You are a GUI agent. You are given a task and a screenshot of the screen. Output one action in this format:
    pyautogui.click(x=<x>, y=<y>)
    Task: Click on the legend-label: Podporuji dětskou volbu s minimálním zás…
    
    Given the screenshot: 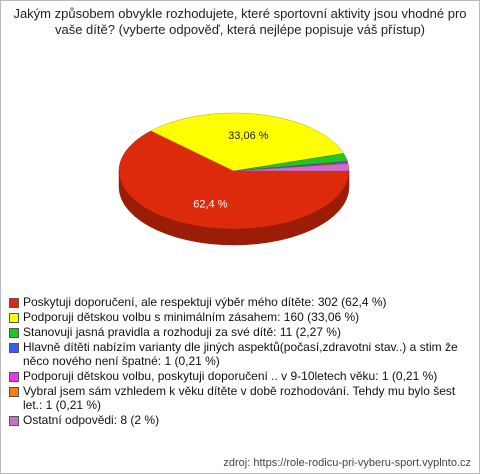 What is the action you would take?
    pyautogui.click(x=191, y=317)
    